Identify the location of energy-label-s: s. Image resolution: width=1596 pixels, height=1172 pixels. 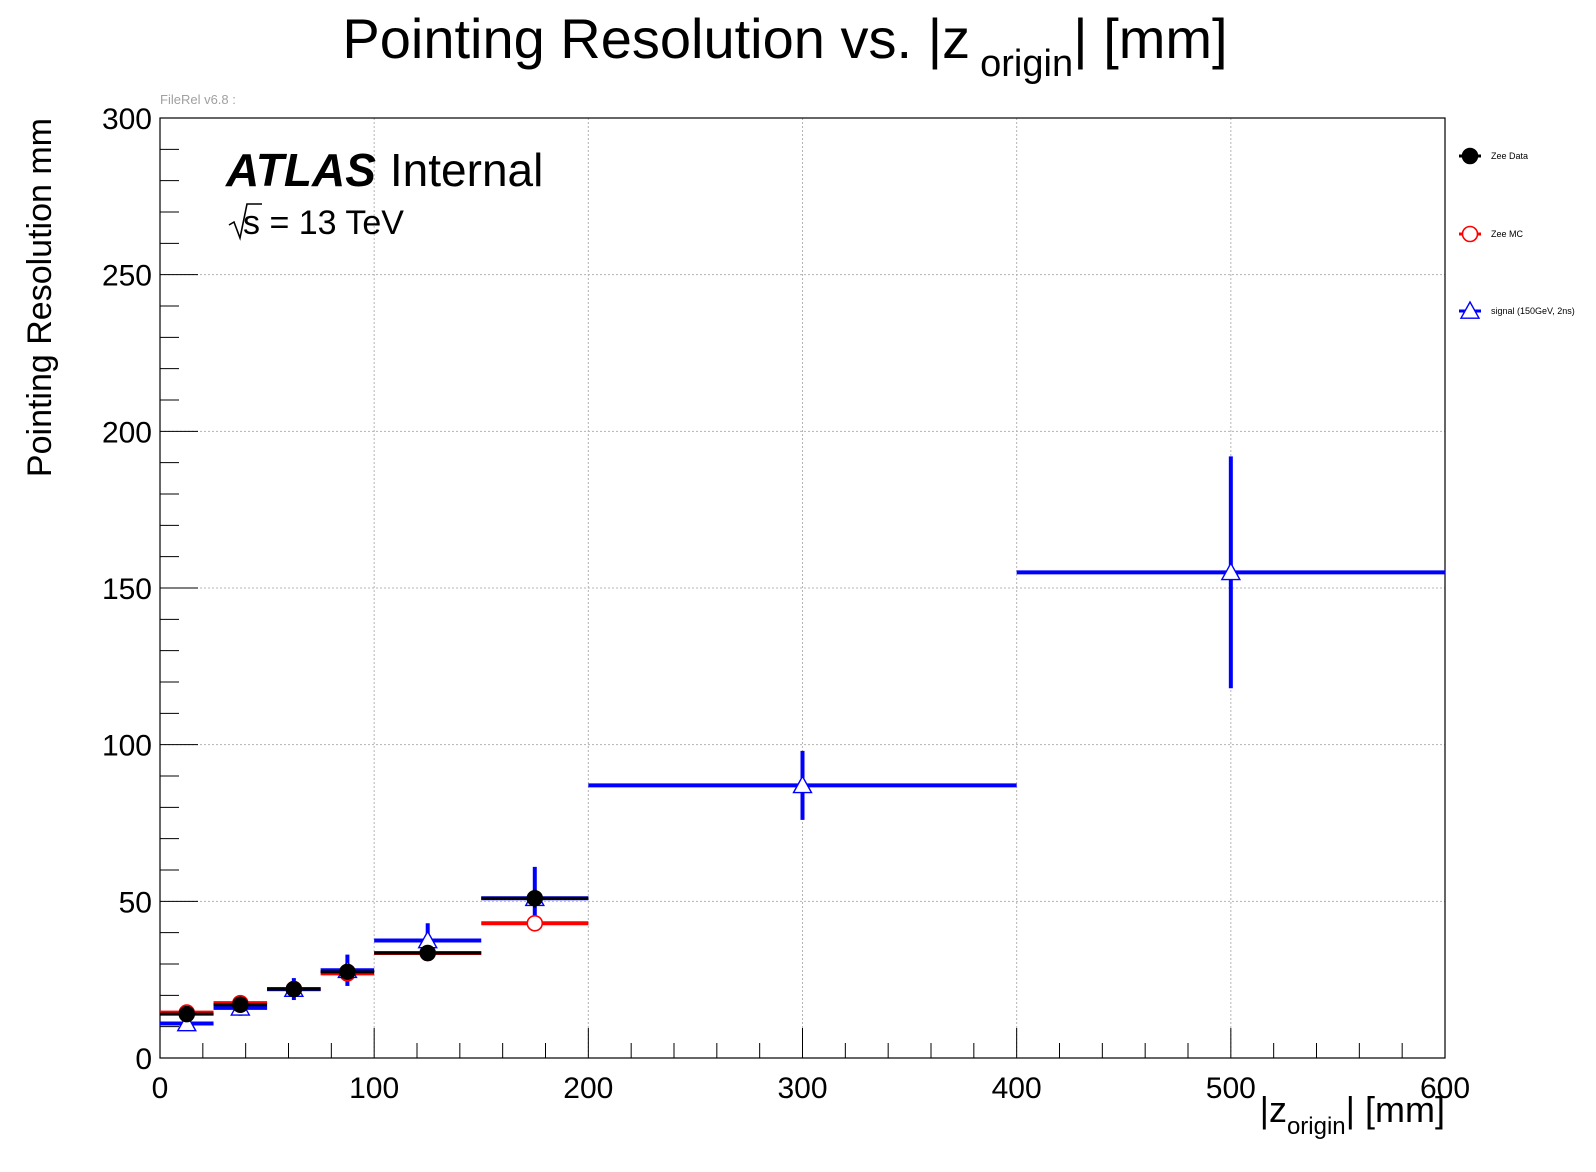
(251, 223).